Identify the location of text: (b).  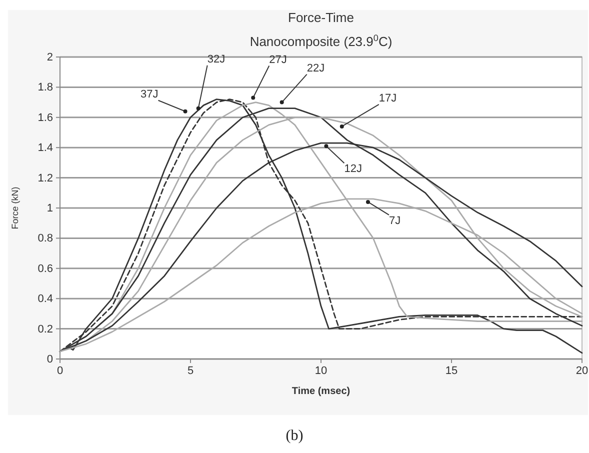
(295, 436).